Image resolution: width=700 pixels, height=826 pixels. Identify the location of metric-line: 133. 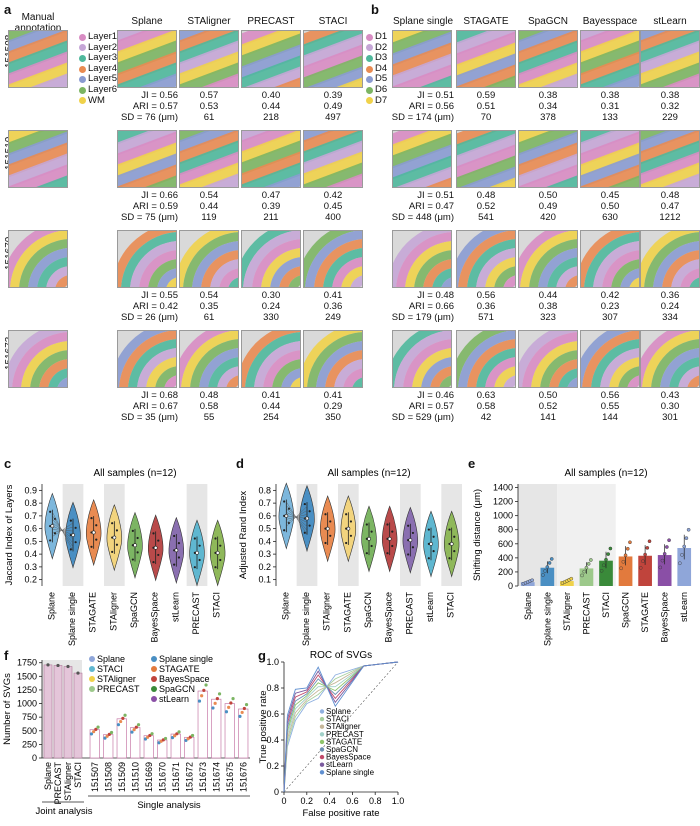
(610, 117).